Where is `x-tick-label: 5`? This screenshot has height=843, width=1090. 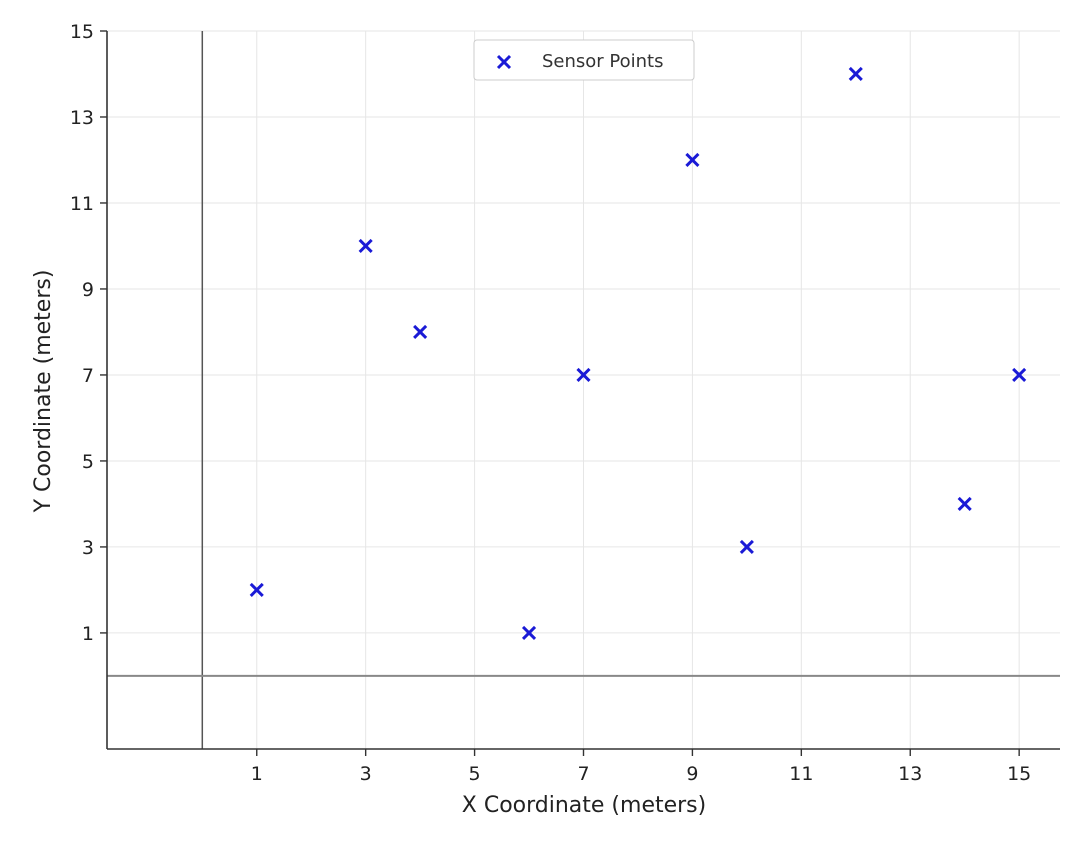
x-tick-label: 5 is located at coordinates (475, 774).